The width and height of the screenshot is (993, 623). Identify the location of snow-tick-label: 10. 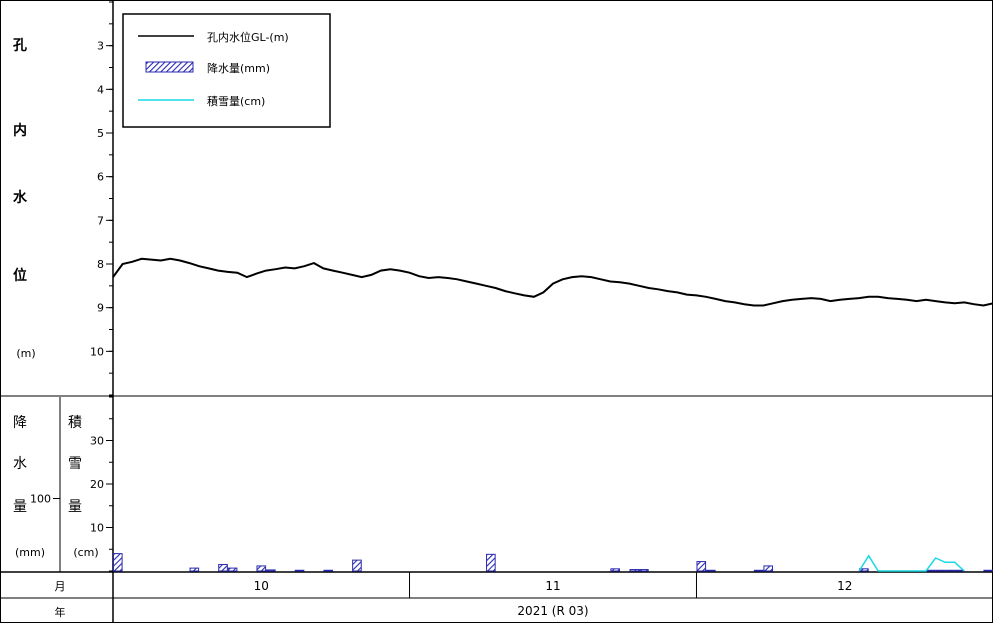
(97, 528).